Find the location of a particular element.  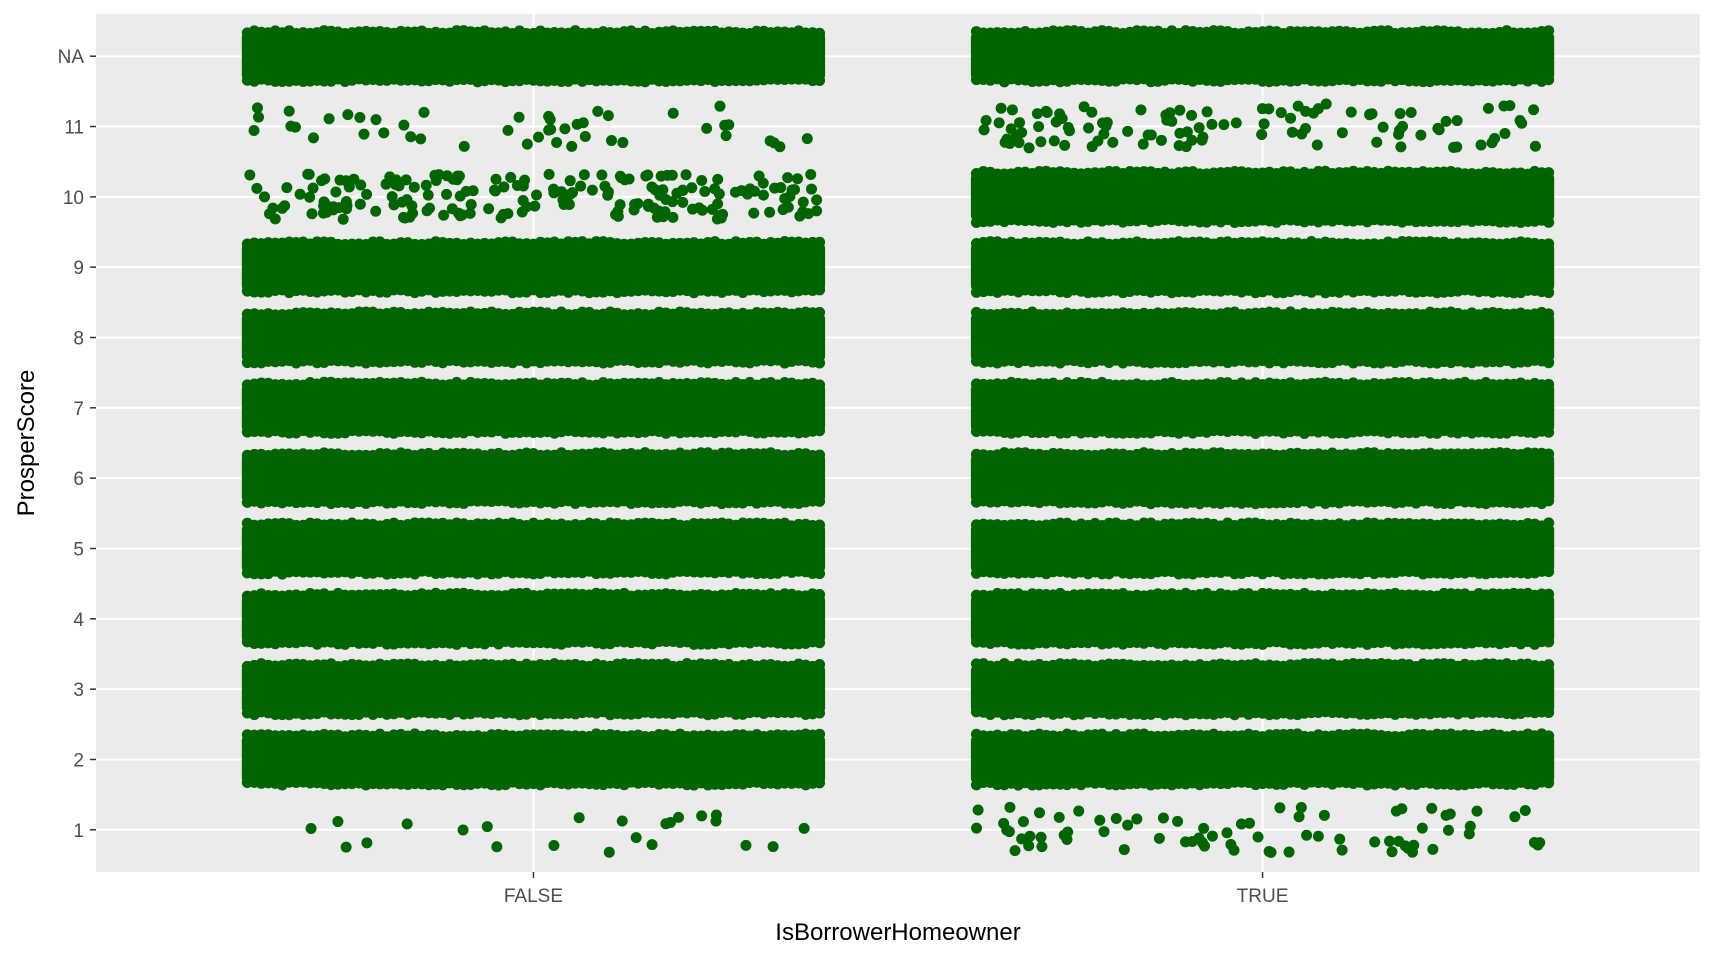

y-tick-label: 8 is located at coordinates (78, 339).